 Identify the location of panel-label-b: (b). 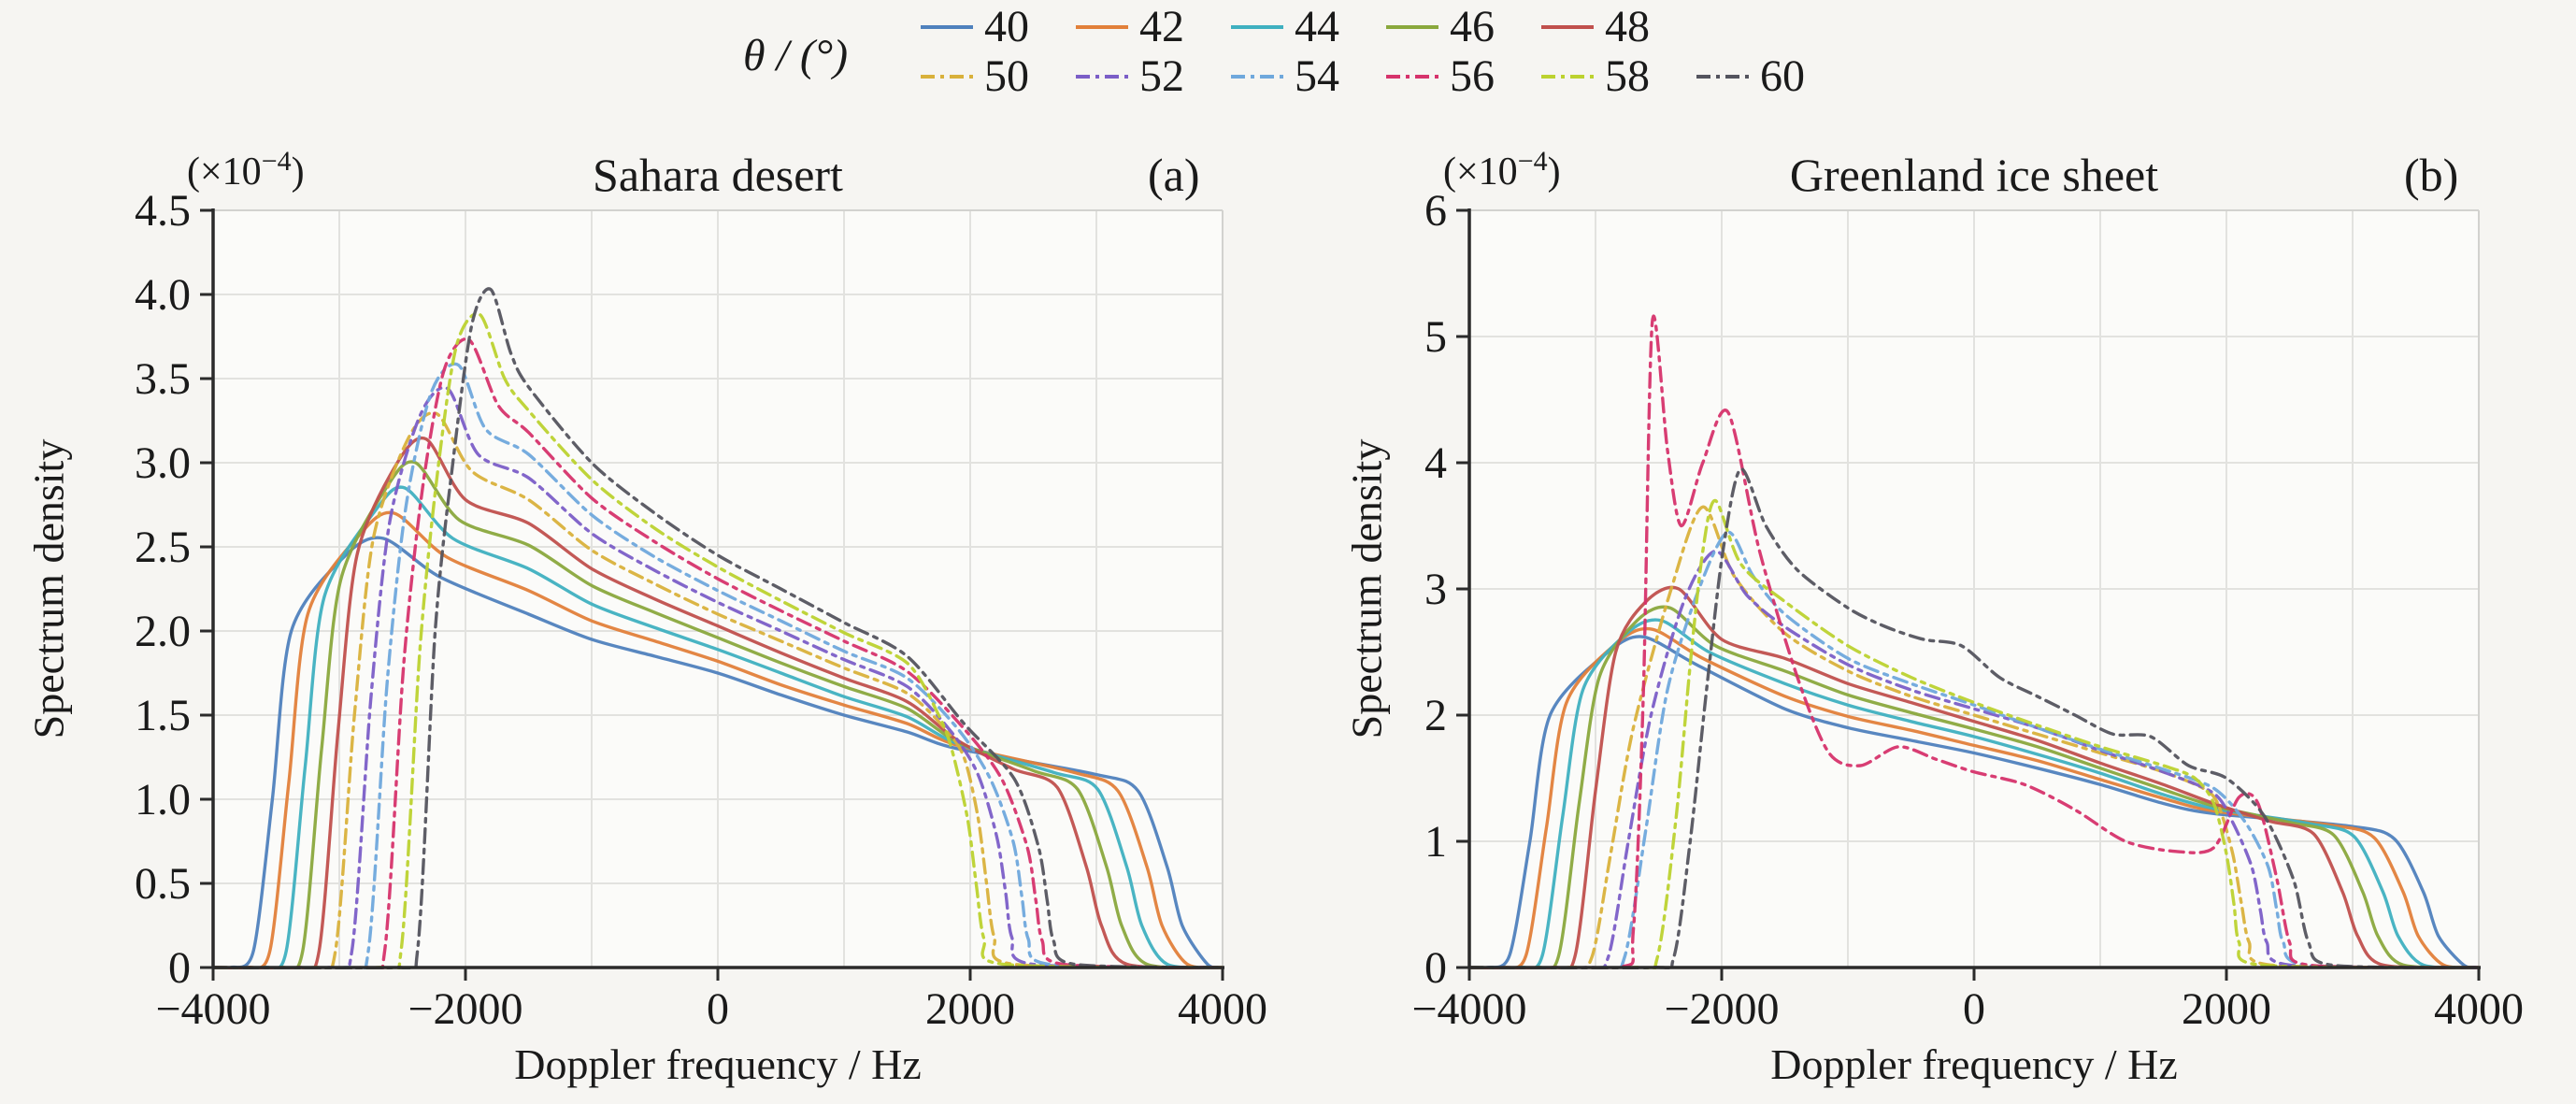
(2431, 175).